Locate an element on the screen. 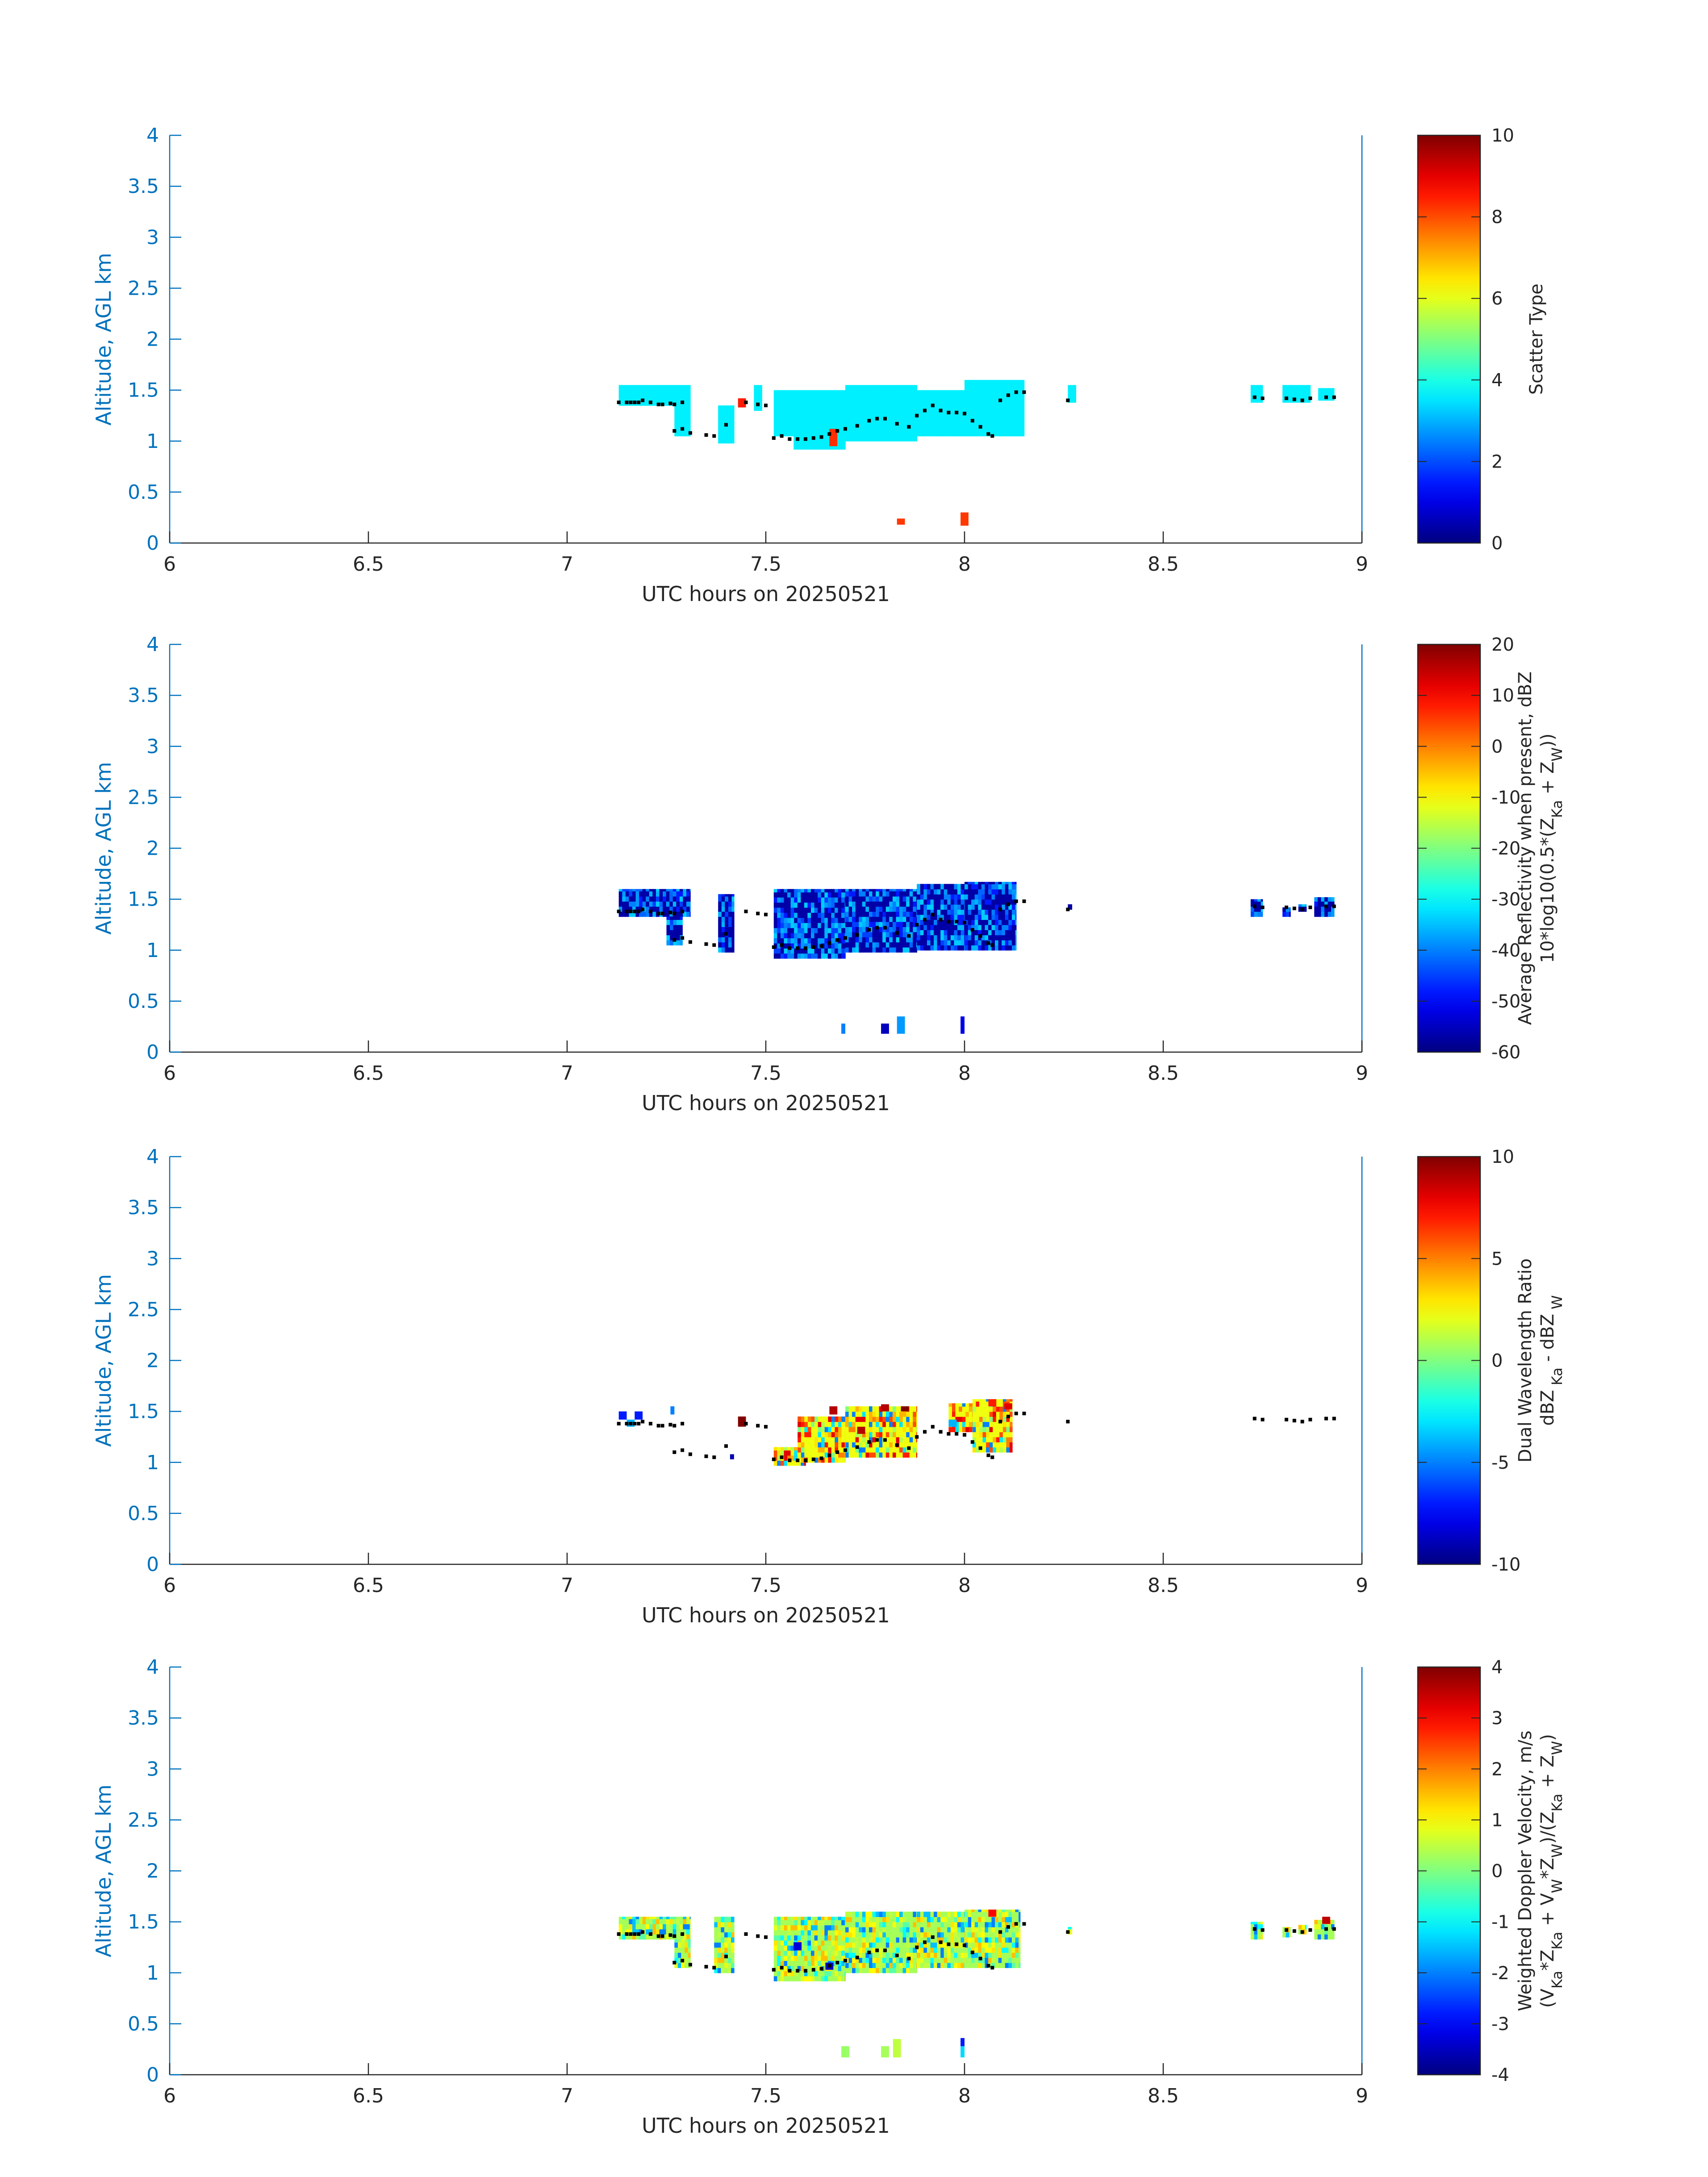  y-tick-label: 2 is located at coordinates (152, 848).